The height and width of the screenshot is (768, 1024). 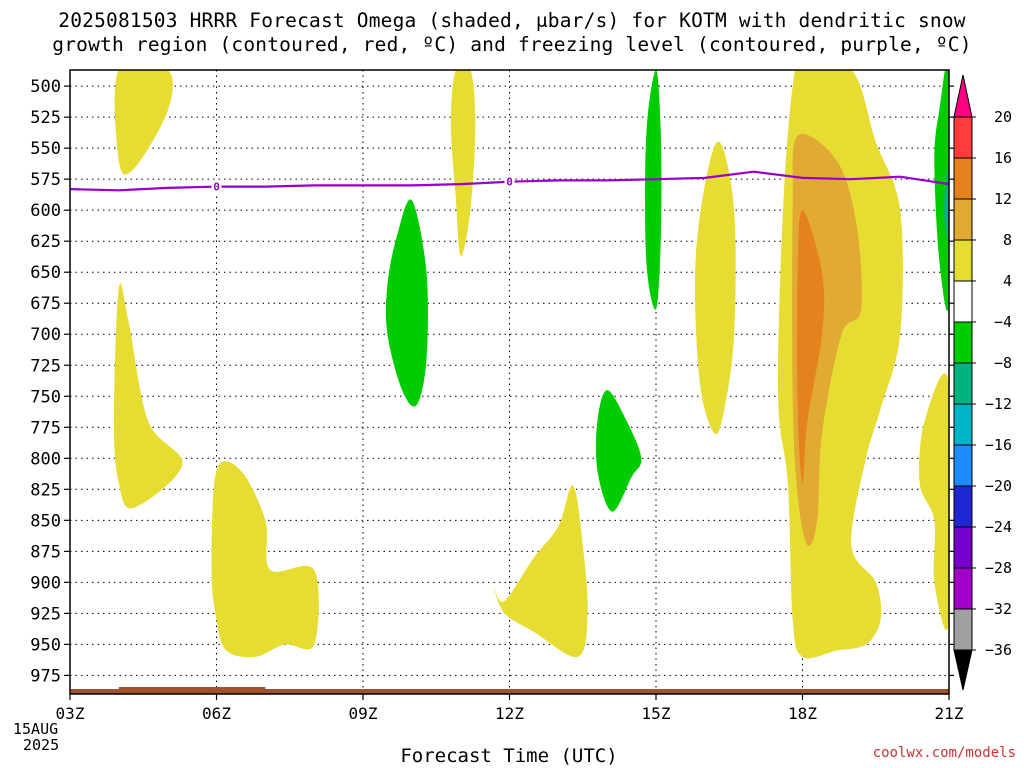 What do you see at coordinates (45, 242) in the screenshot?
I see `y-tick-label: 625` at bounding box center [45, 242].